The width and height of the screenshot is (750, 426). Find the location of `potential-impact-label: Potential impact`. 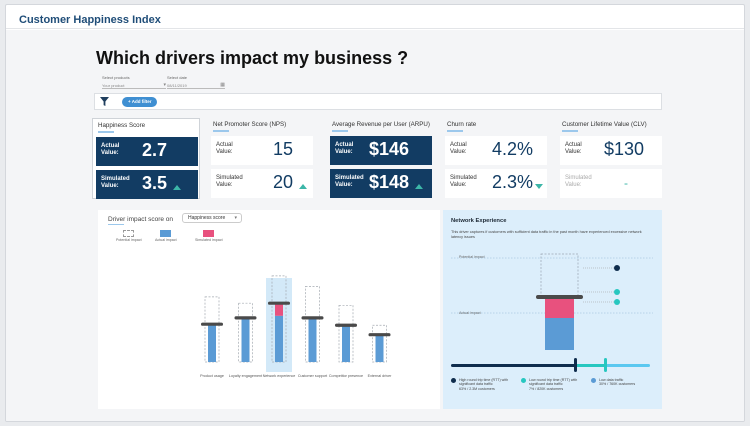

potential-impact-label: Potential impact is located at coordinates (472, 257).